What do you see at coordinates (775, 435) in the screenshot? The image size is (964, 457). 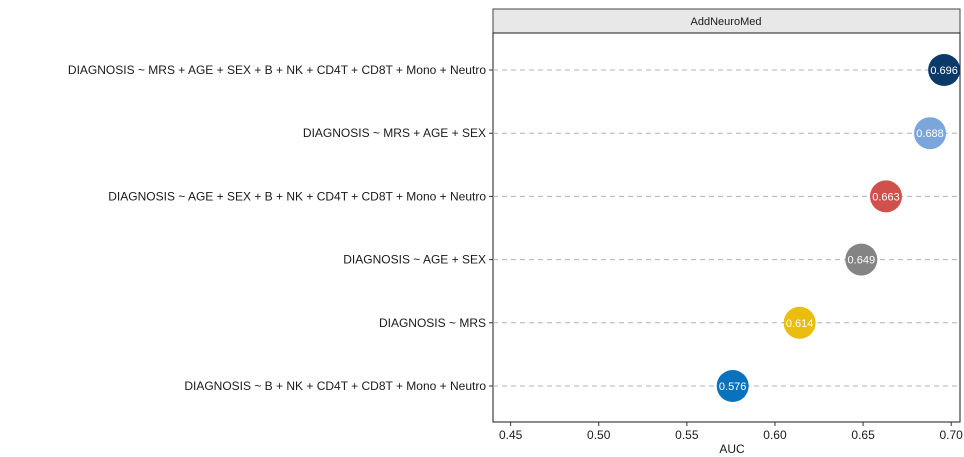 I see `x-tick-label: 0.60` at bounding box center [775, 435].